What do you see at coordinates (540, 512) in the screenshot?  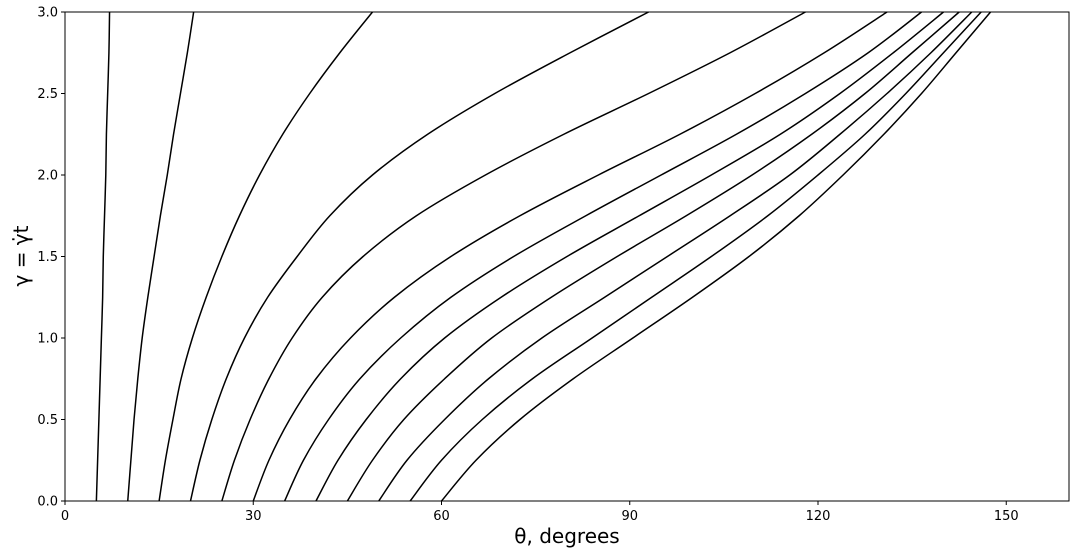 I see `x-axis-ticks: 0 30 60 90 120 150` at bounding box center [540, 512].